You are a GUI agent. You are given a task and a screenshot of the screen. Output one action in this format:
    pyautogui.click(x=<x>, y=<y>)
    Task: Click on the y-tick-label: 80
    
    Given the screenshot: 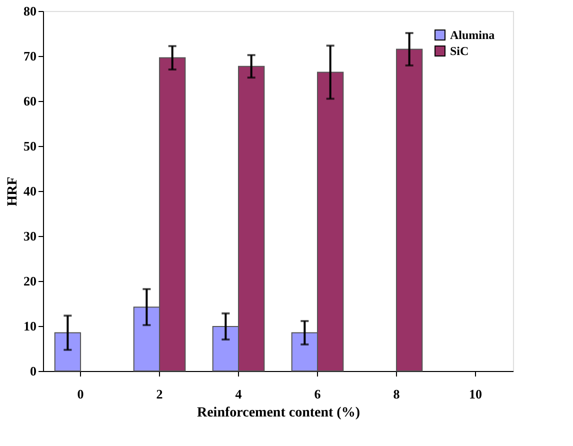 What is the action you would take?
    pyautogui.click(x=30, y=11)
    